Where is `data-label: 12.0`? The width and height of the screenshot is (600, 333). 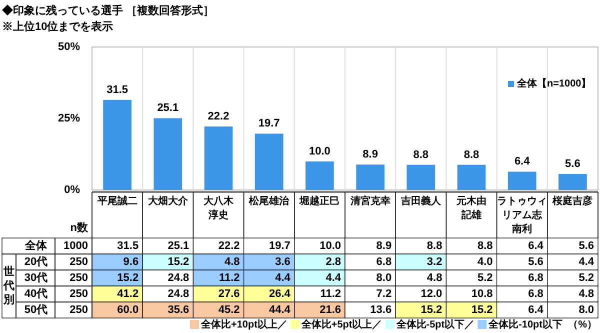 data-label: 12.0 is located at coordinates (431, 294).